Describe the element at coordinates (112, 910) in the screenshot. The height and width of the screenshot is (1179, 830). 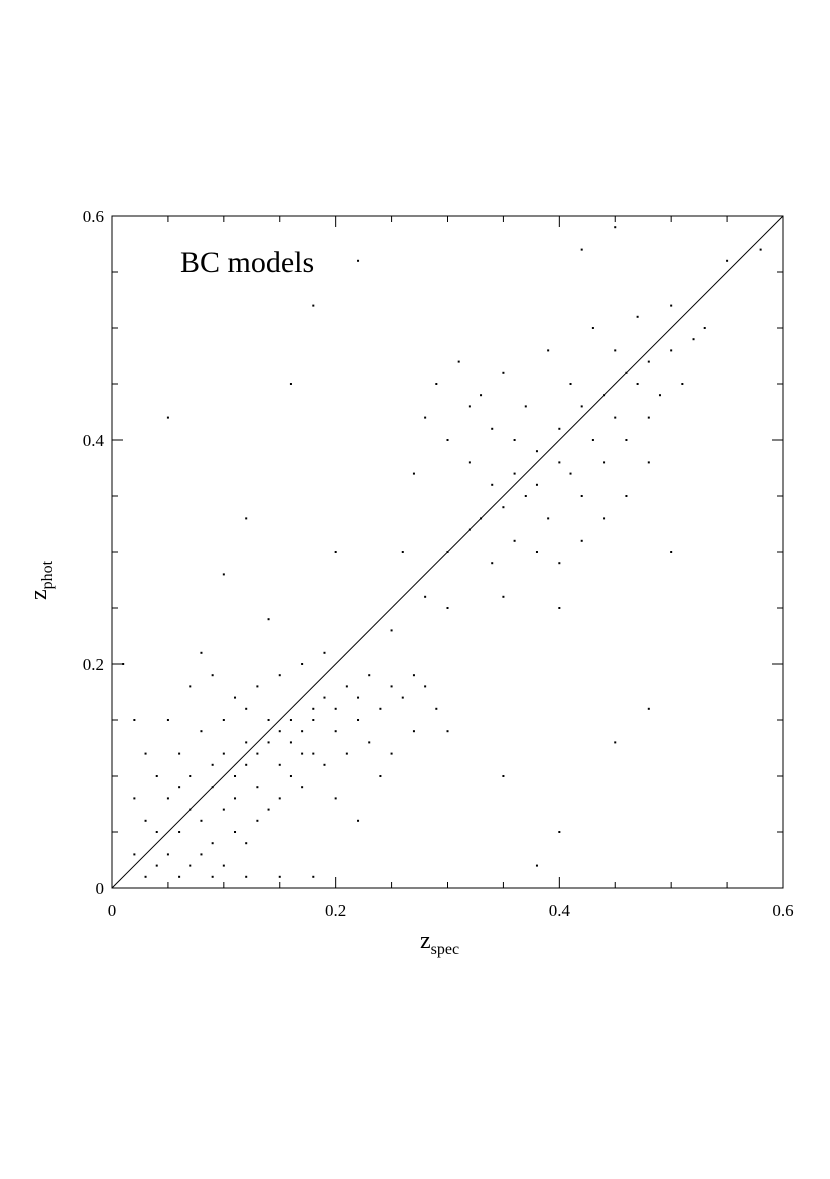
I see `x-tick-label: 0` at that location.